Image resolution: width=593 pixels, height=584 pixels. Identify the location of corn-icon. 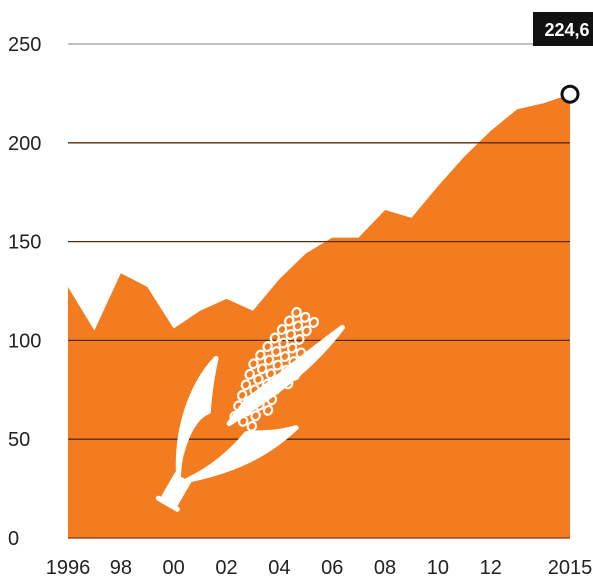
(250, 409).